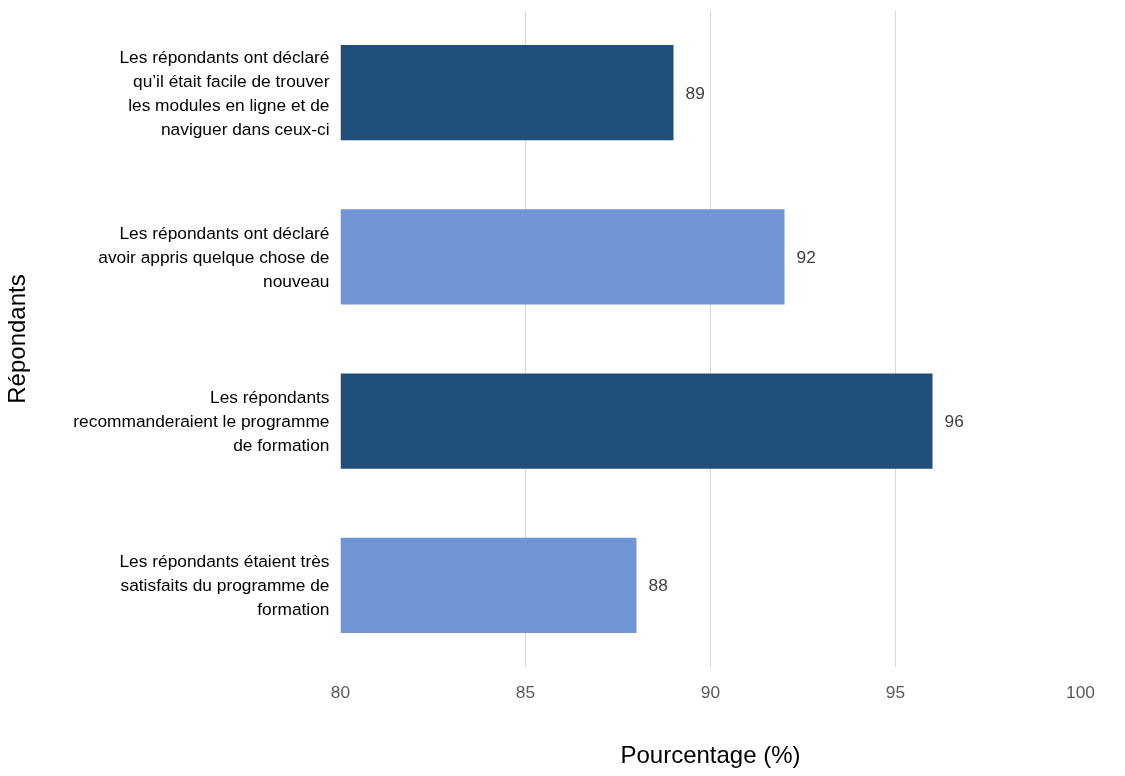 This screenshot has height=776, width=1125. What do you see at coordinates (214, 256) in the screenshot?
I see `y-tick-label: Les répondants ont déclaré avoir appris quelque chose de nouveau` at bounding box center [214, 256].